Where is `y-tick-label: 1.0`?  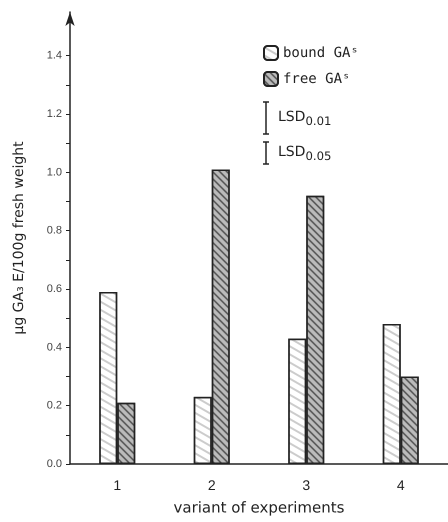 y-tick-label: 1.0 is located at coordinates (54, 172).